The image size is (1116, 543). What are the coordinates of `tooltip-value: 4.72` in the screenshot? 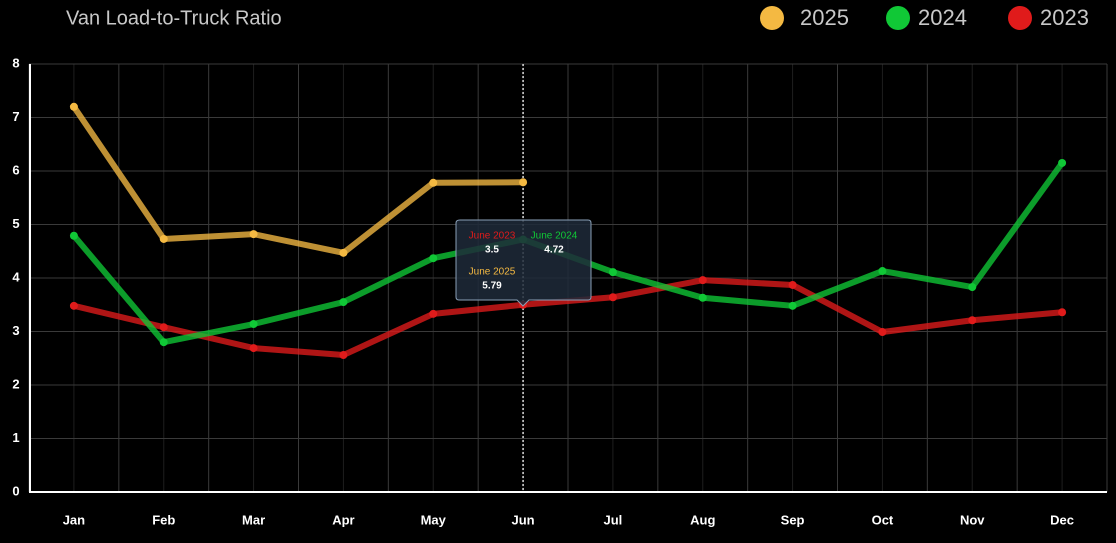 It's located at (554, 250).